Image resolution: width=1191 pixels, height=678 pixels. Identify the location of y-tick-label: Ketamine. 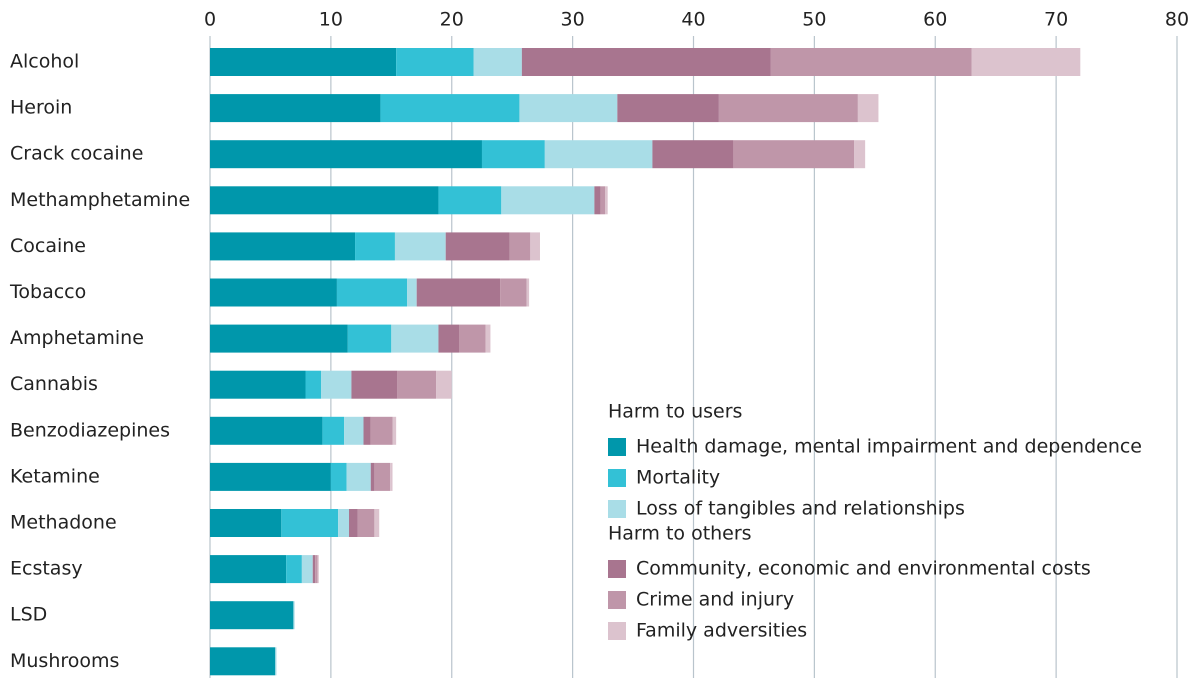
(55, 476).